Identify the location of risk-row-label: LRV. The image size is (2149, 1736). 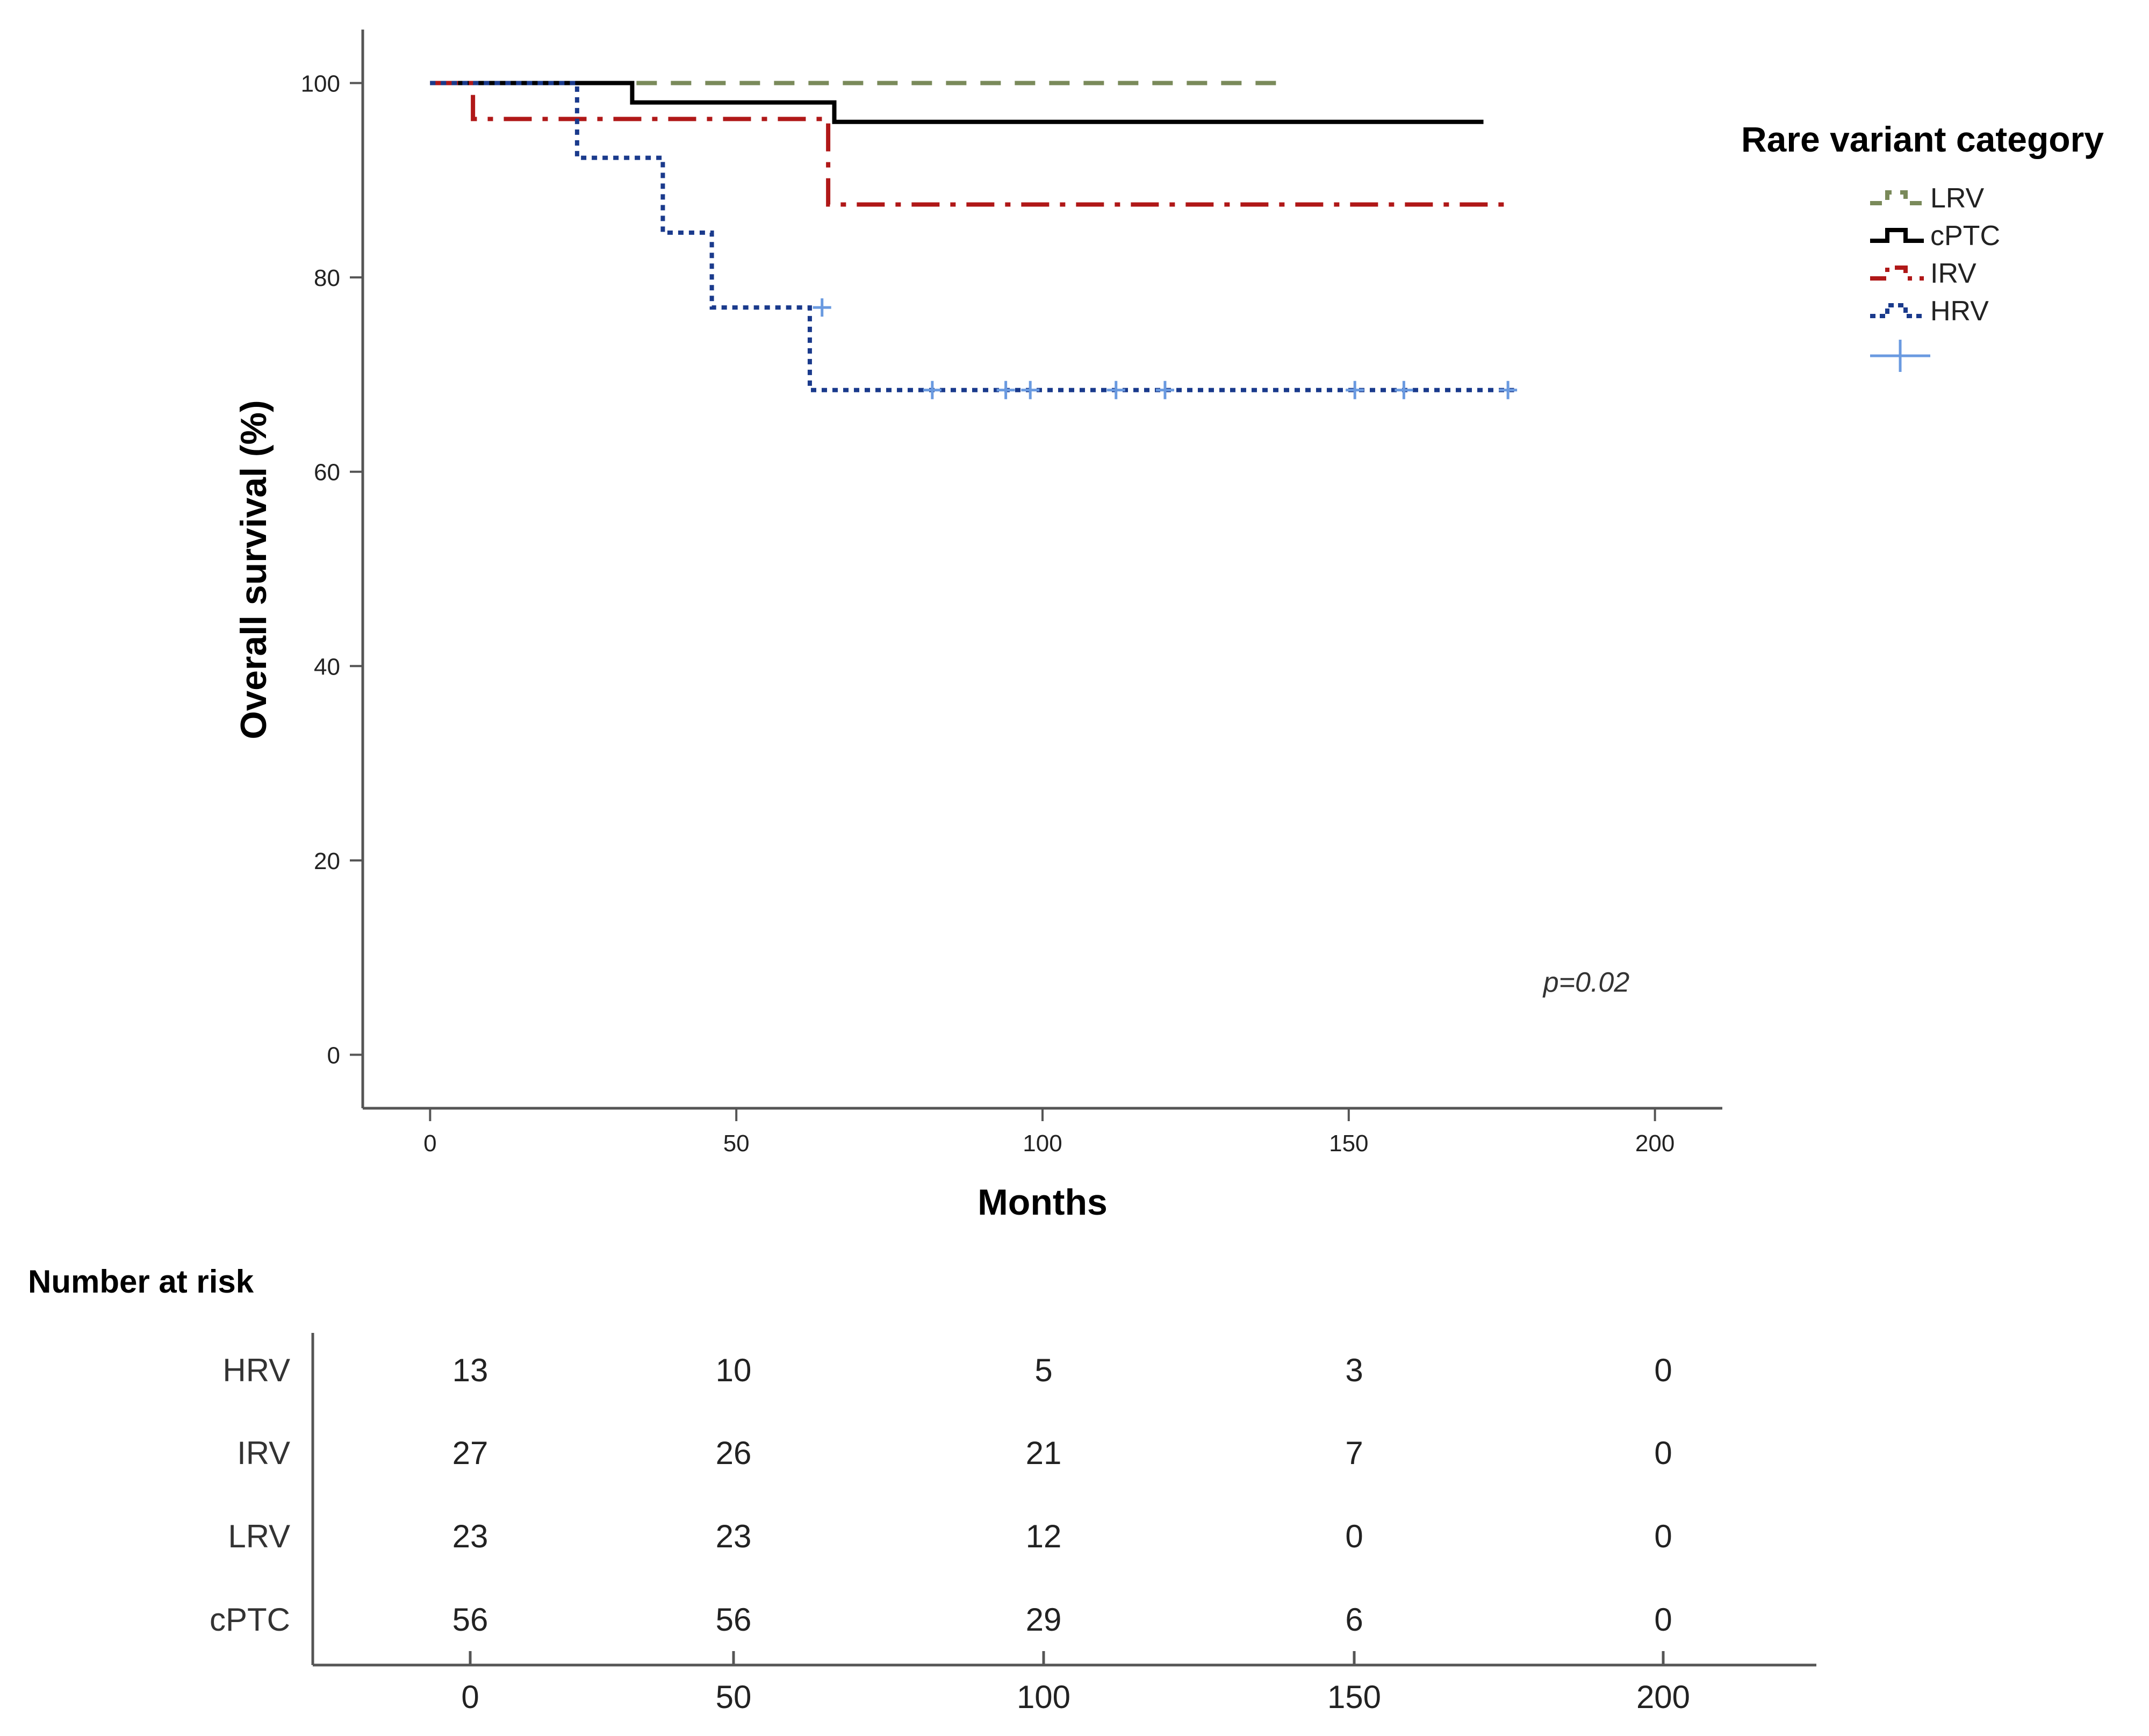
(259, 1536).